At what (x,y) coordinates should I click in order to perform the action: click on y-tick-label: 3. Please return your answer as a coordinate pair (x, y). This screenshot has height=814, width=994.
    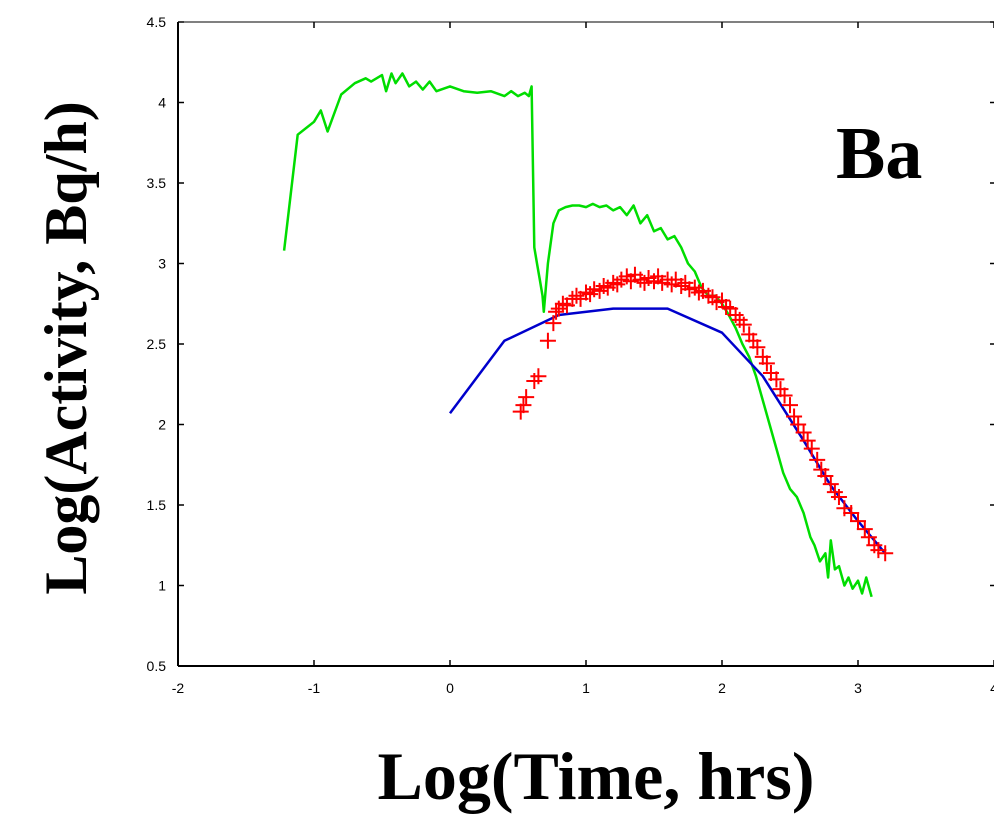
    Looking at the image, I should click on (162, 264).